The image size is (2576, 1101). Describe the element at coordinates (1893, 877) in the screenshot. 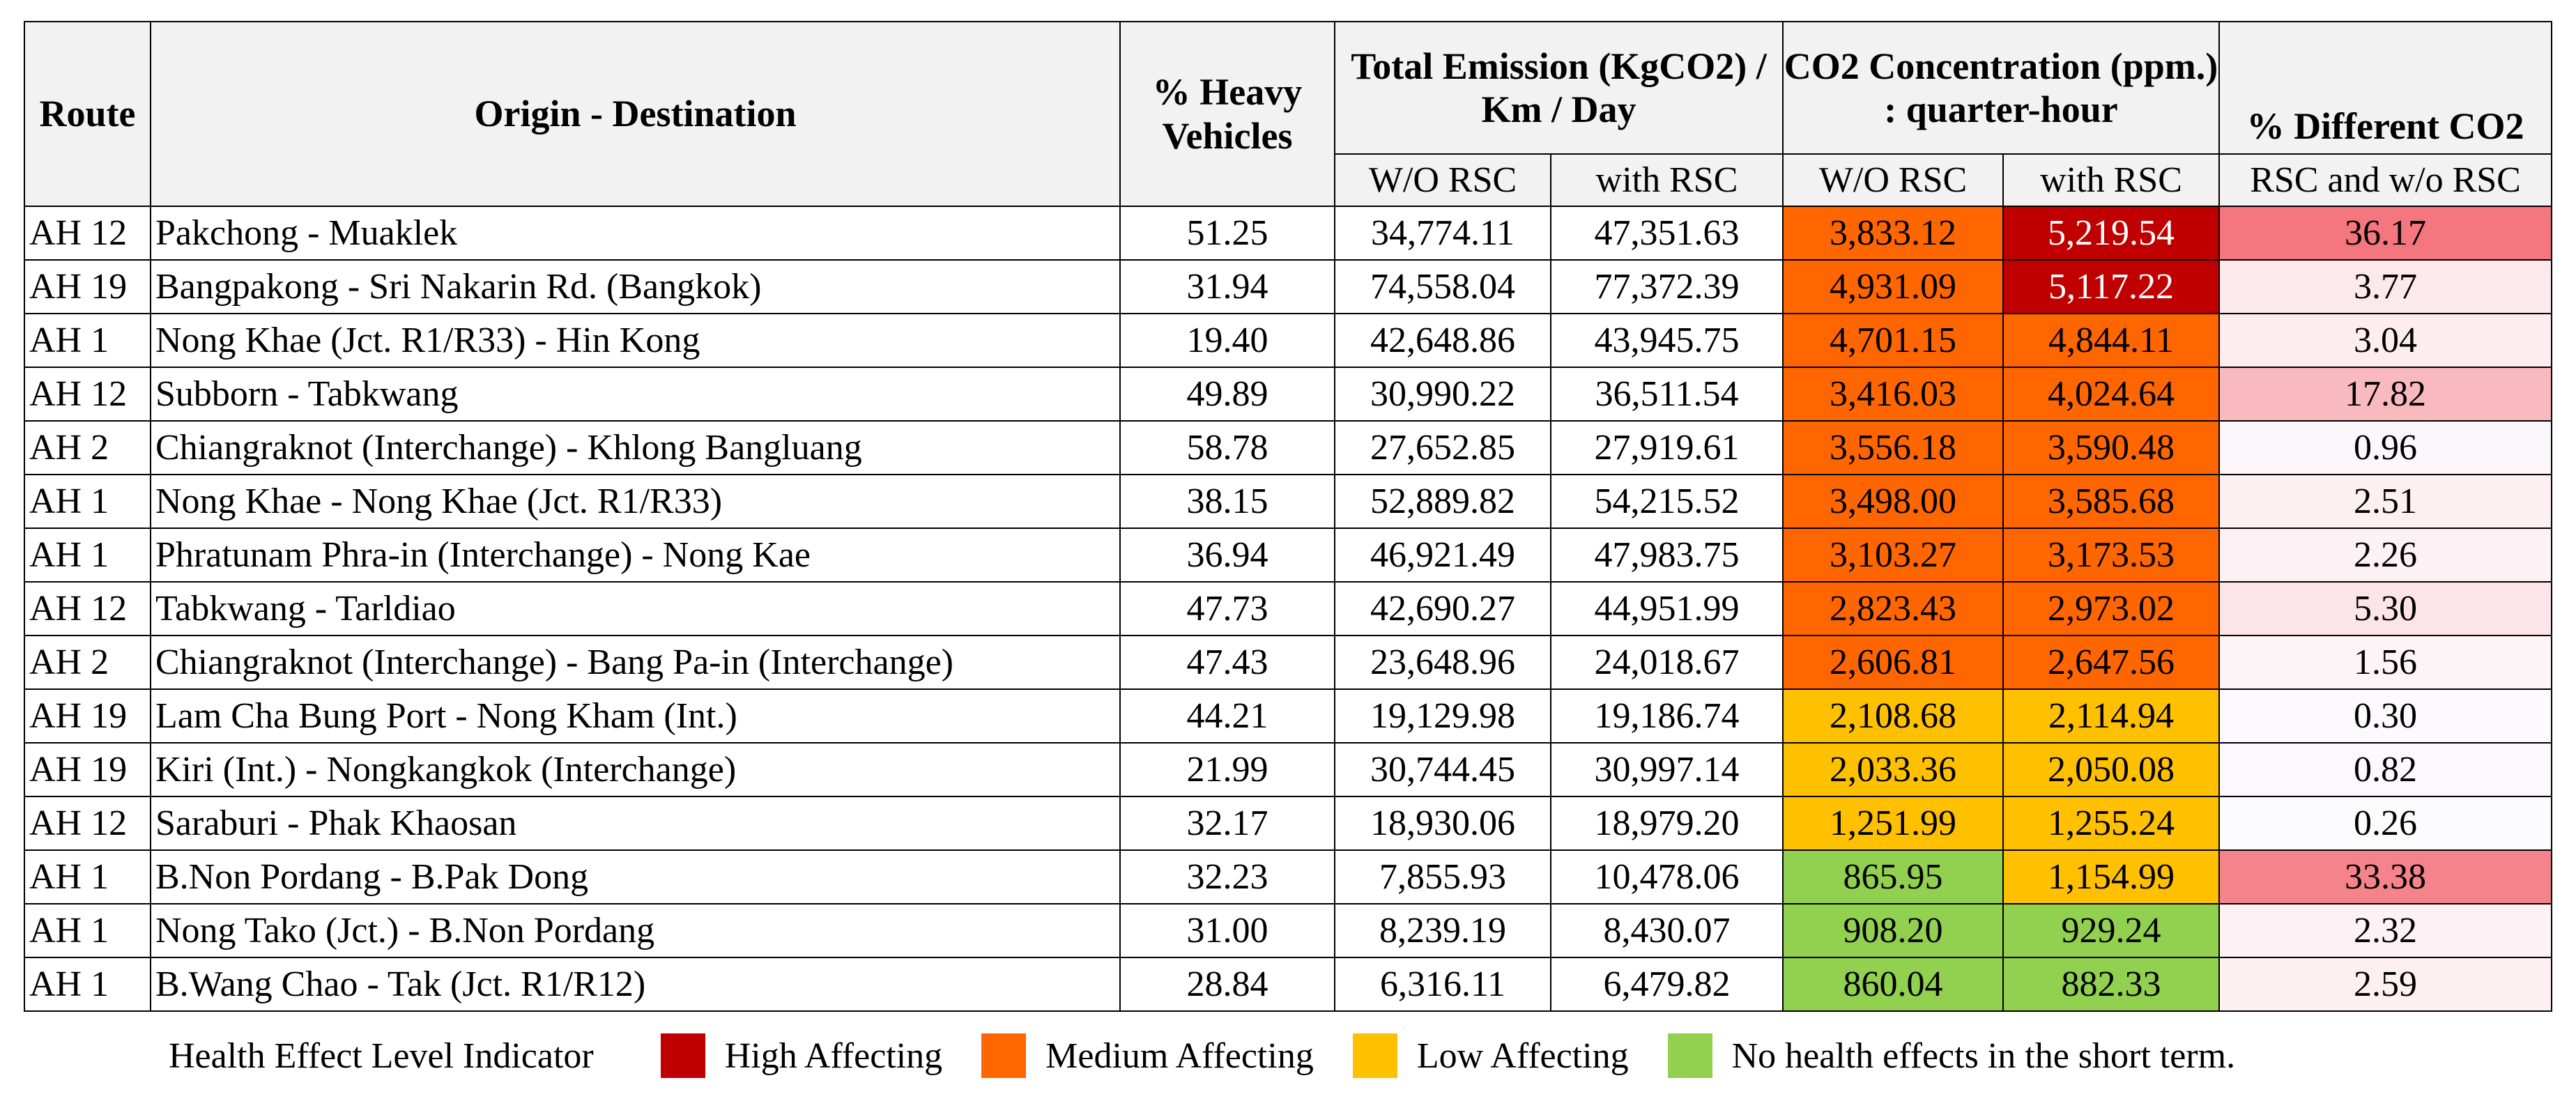

I see `cell-co2-wo-rsc: 865.95` at that location.